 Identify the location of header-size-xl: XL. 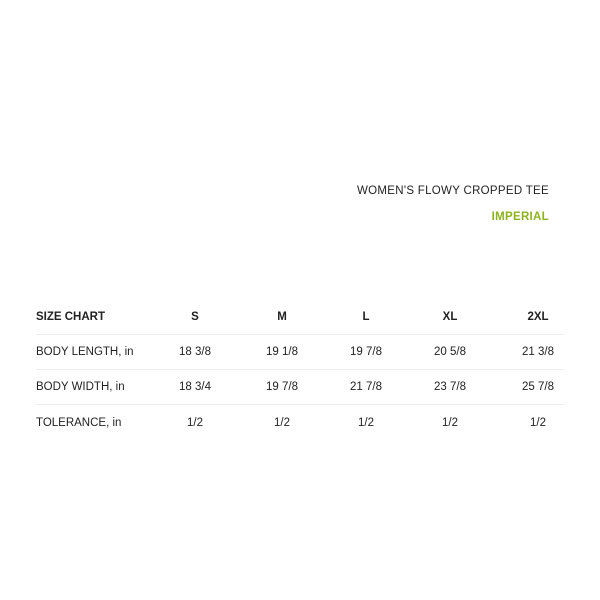
(450, 317).